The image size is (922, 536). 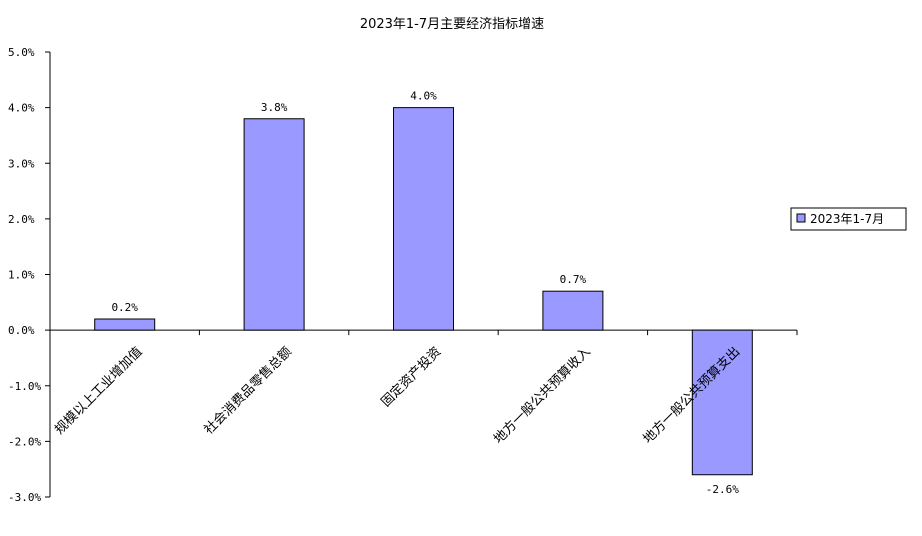 I want to click on category-label: 地方一般公共预算收入, so click(x=541, y=395).